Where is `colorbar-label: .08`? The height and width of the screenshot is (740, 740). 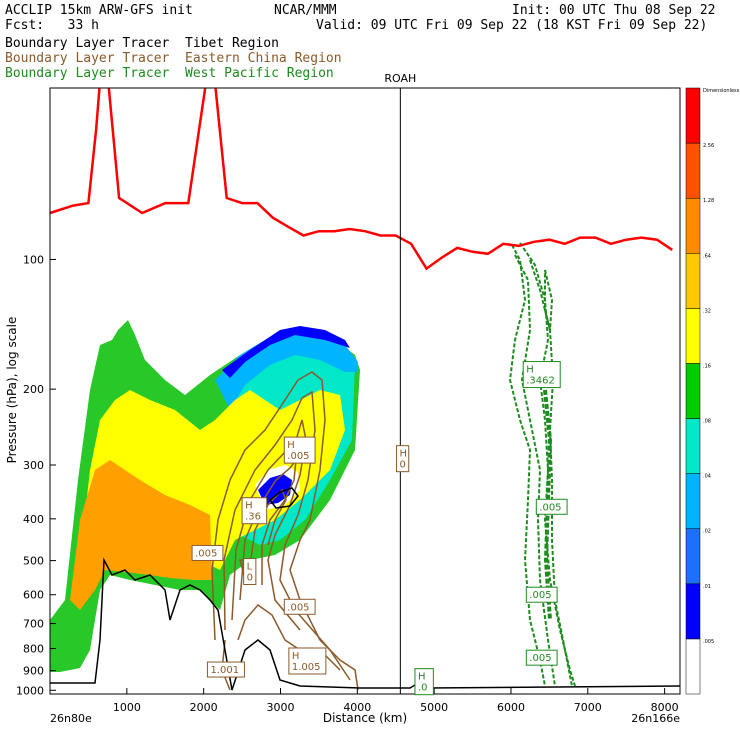 colorbar-label: .08 is located at coordinates (707, 422).